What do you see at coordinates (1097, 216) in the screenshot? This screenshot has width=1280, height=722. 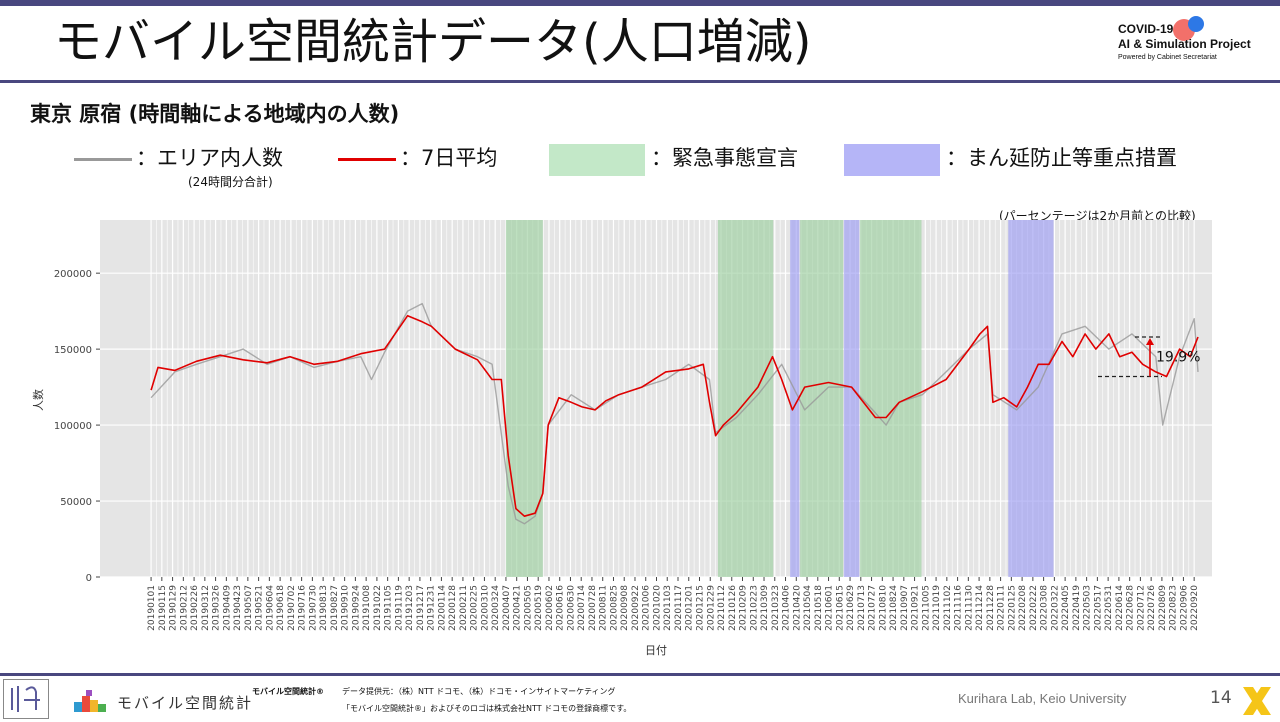 I see `ratio-note: (パーセンテージは2か月前との比較)` at bounding box center [1097, 216].